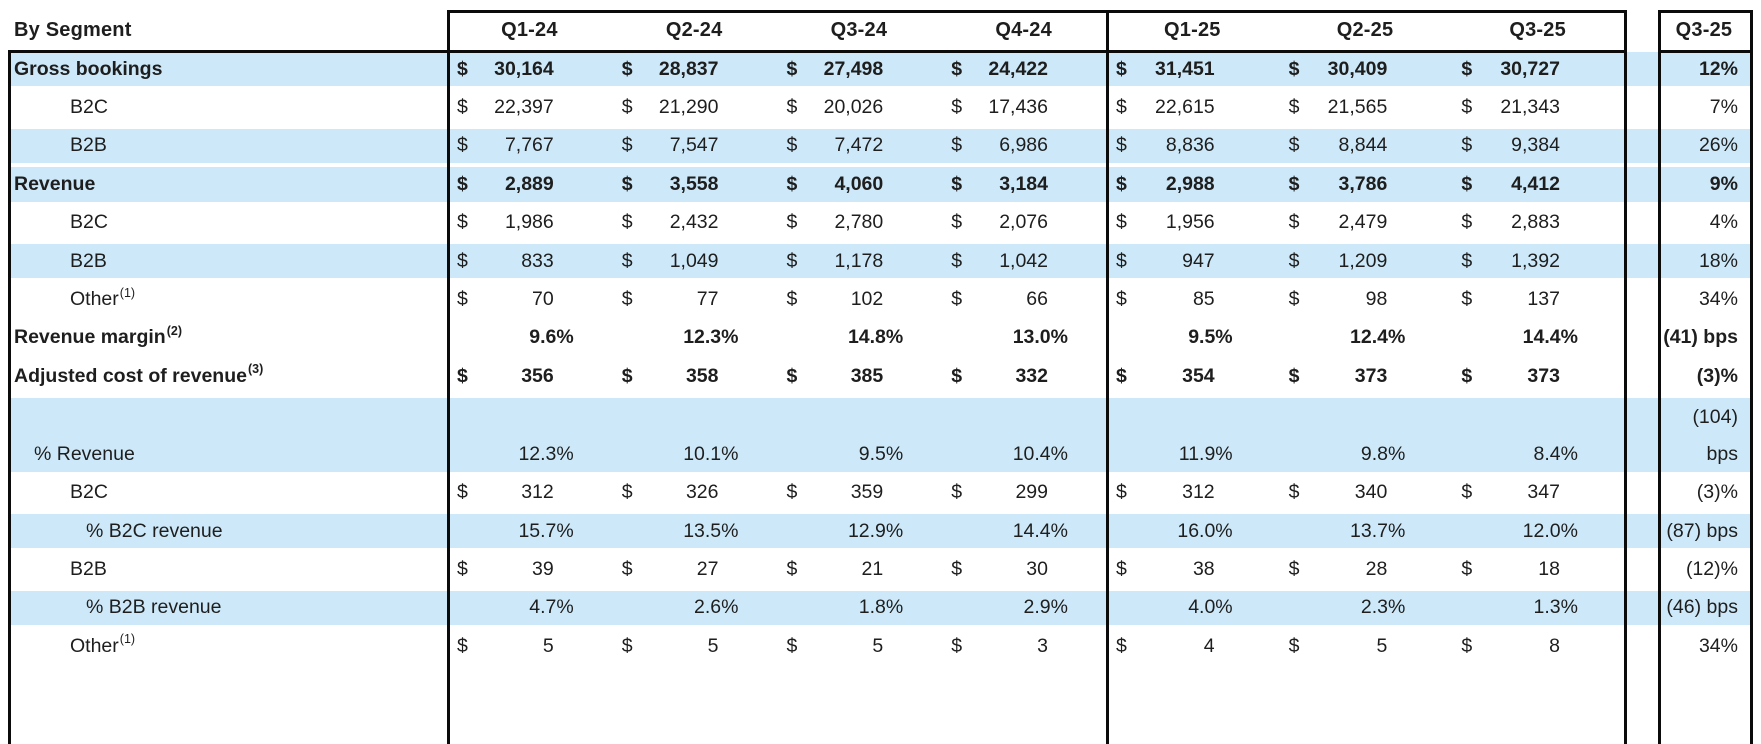  What do you see at coordinates (694, 69) in the screenshot?
I see `value-cell: $28,837` at bounding box center [694, 69].